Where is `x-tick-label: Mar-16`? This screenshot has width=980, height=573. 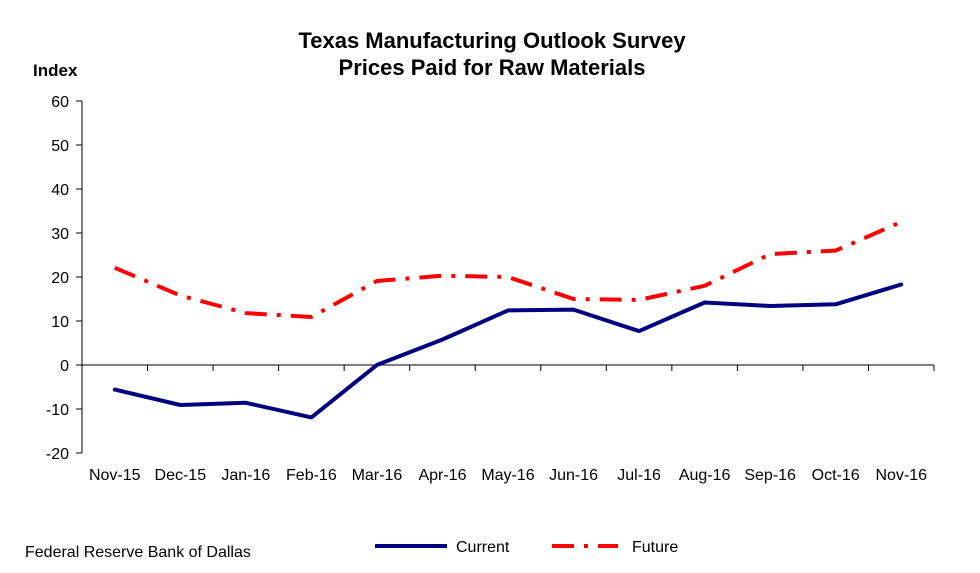 x-tick-label: Mar-16 is located at coordinates (377, 475).